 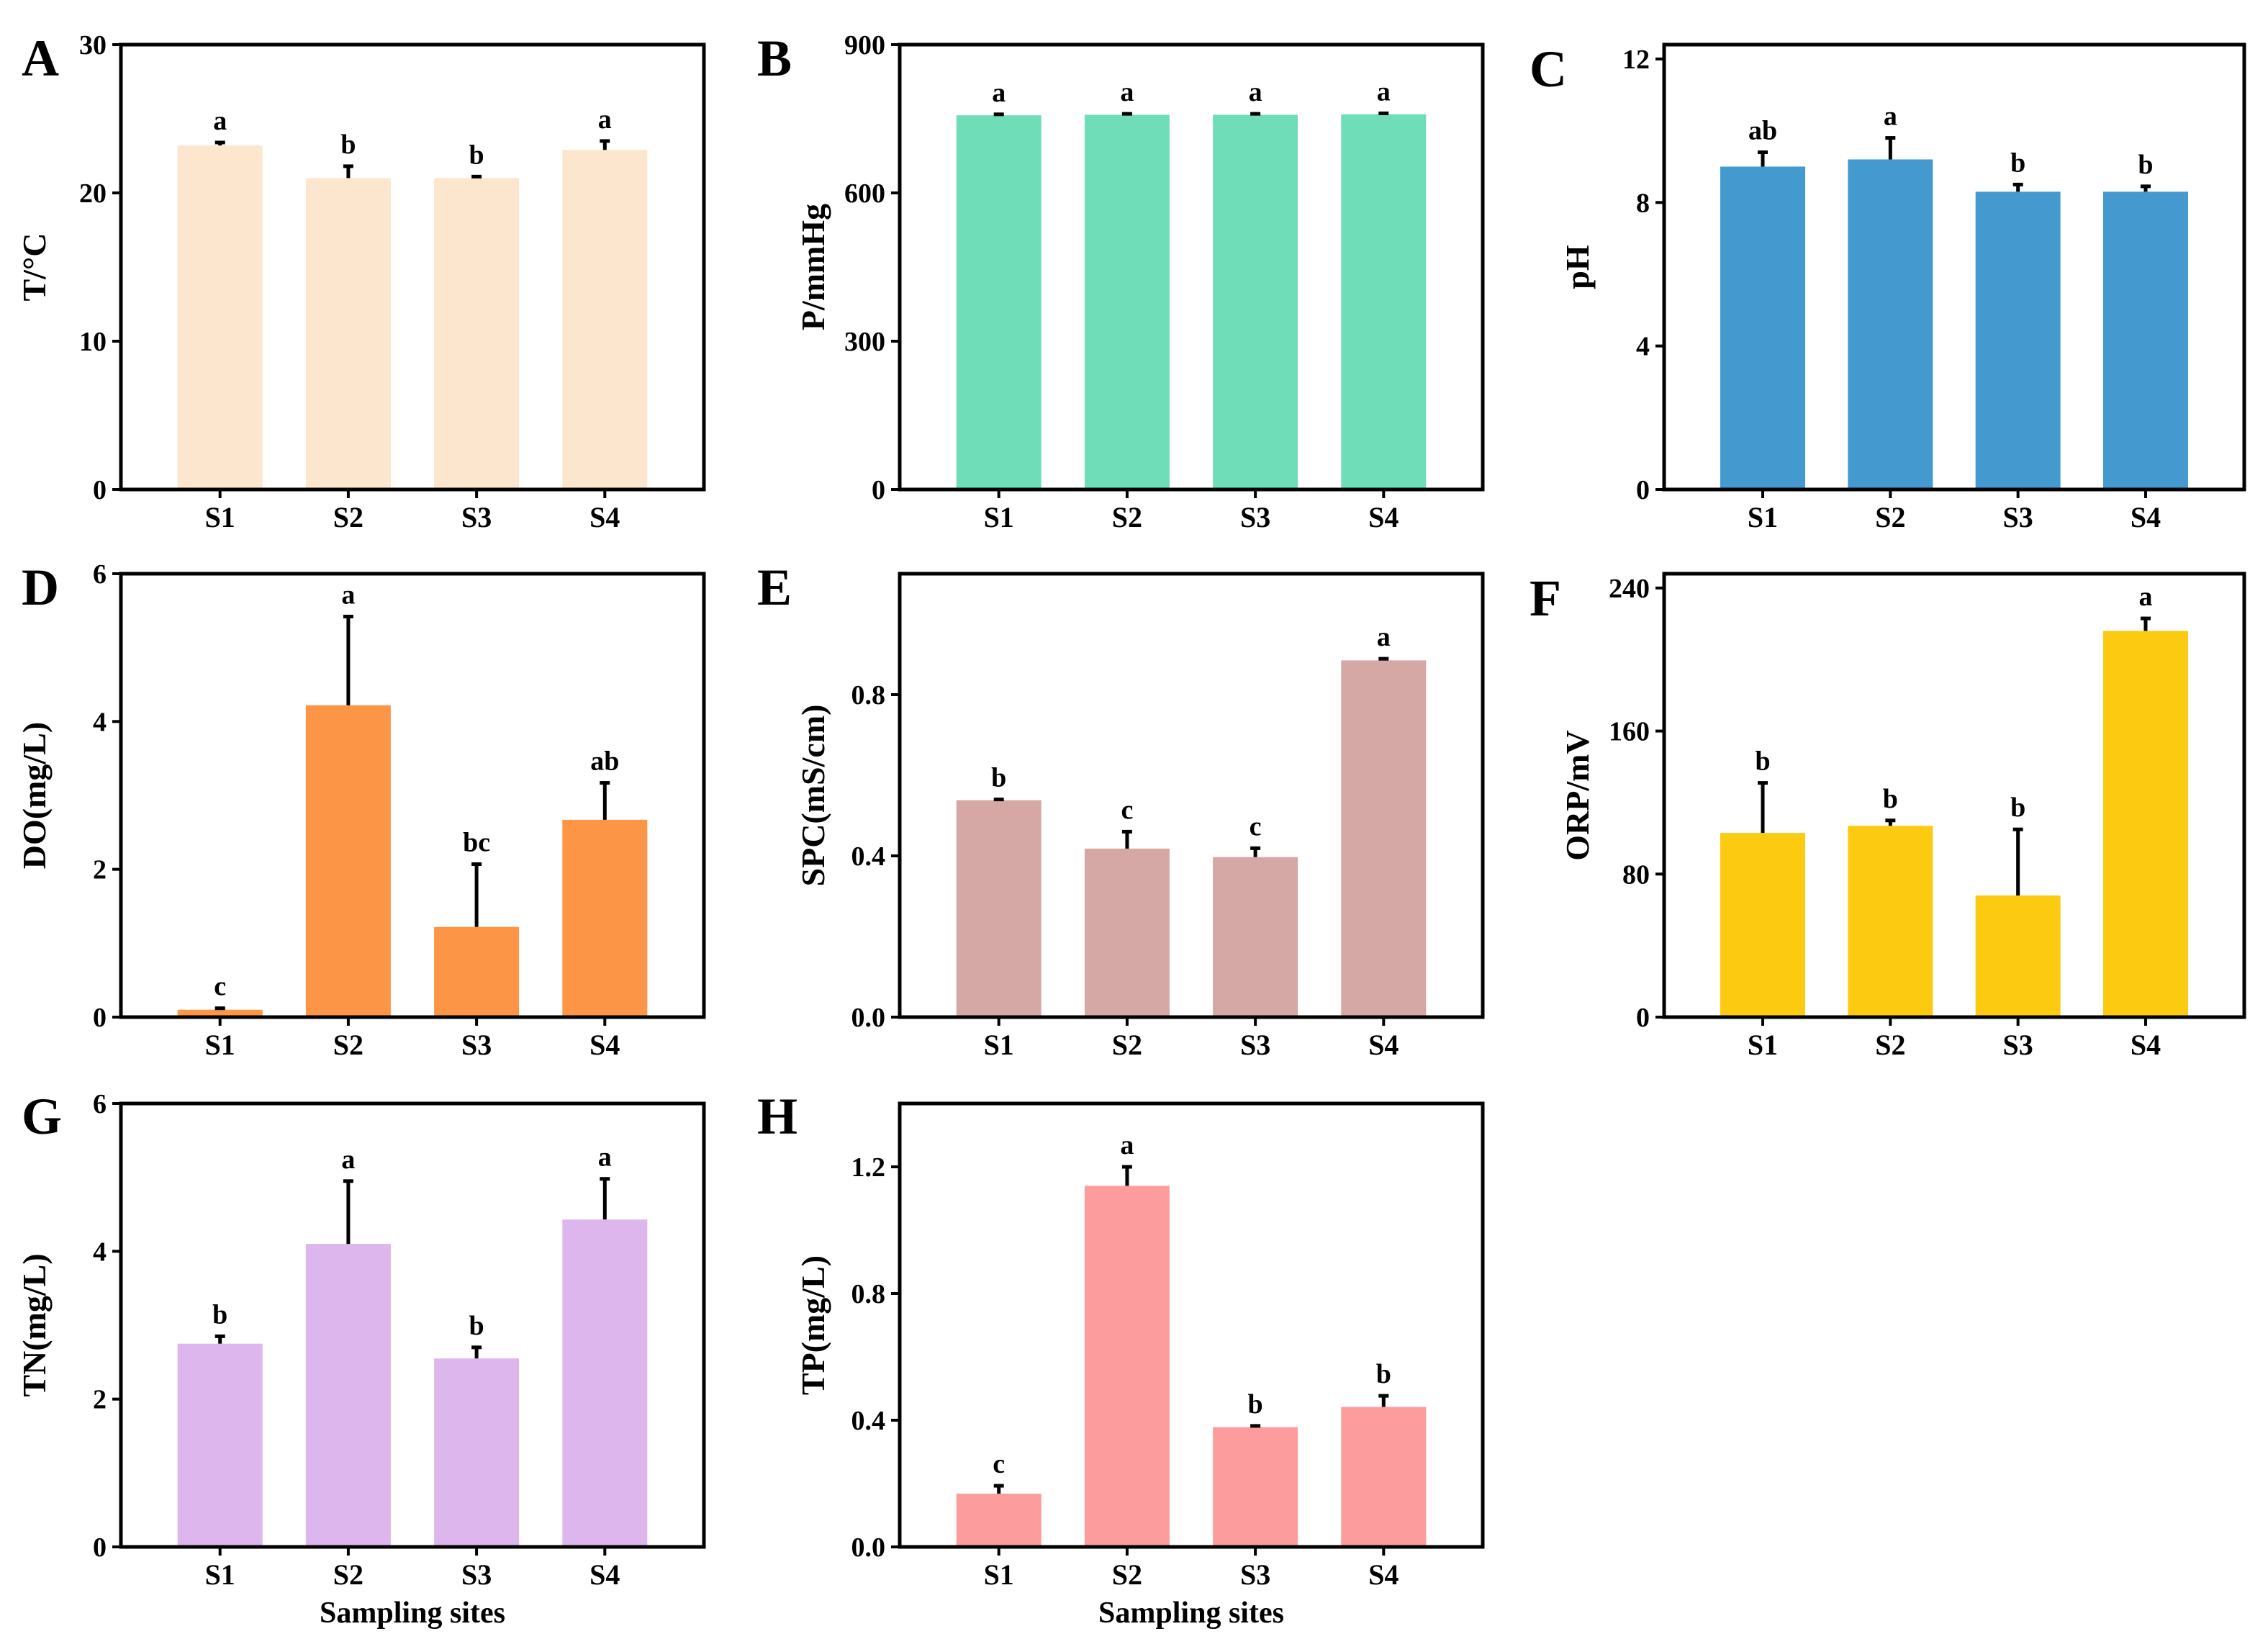 I want to click on bar-d-s3, so click(x=477, y=971).